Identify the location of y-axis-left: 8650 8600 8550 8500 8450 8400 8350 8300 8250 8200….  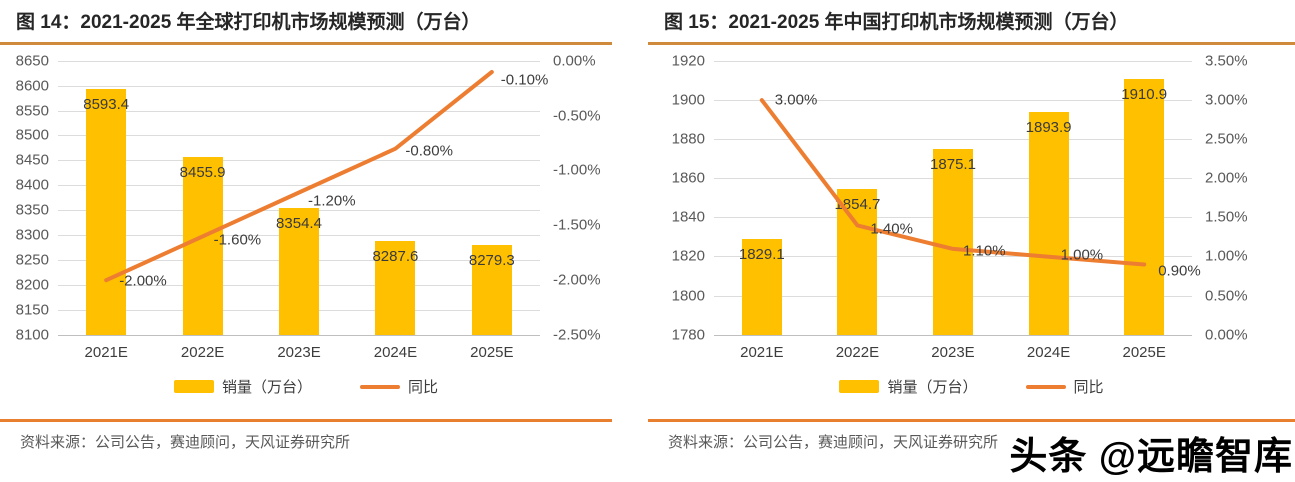
(29, 197).